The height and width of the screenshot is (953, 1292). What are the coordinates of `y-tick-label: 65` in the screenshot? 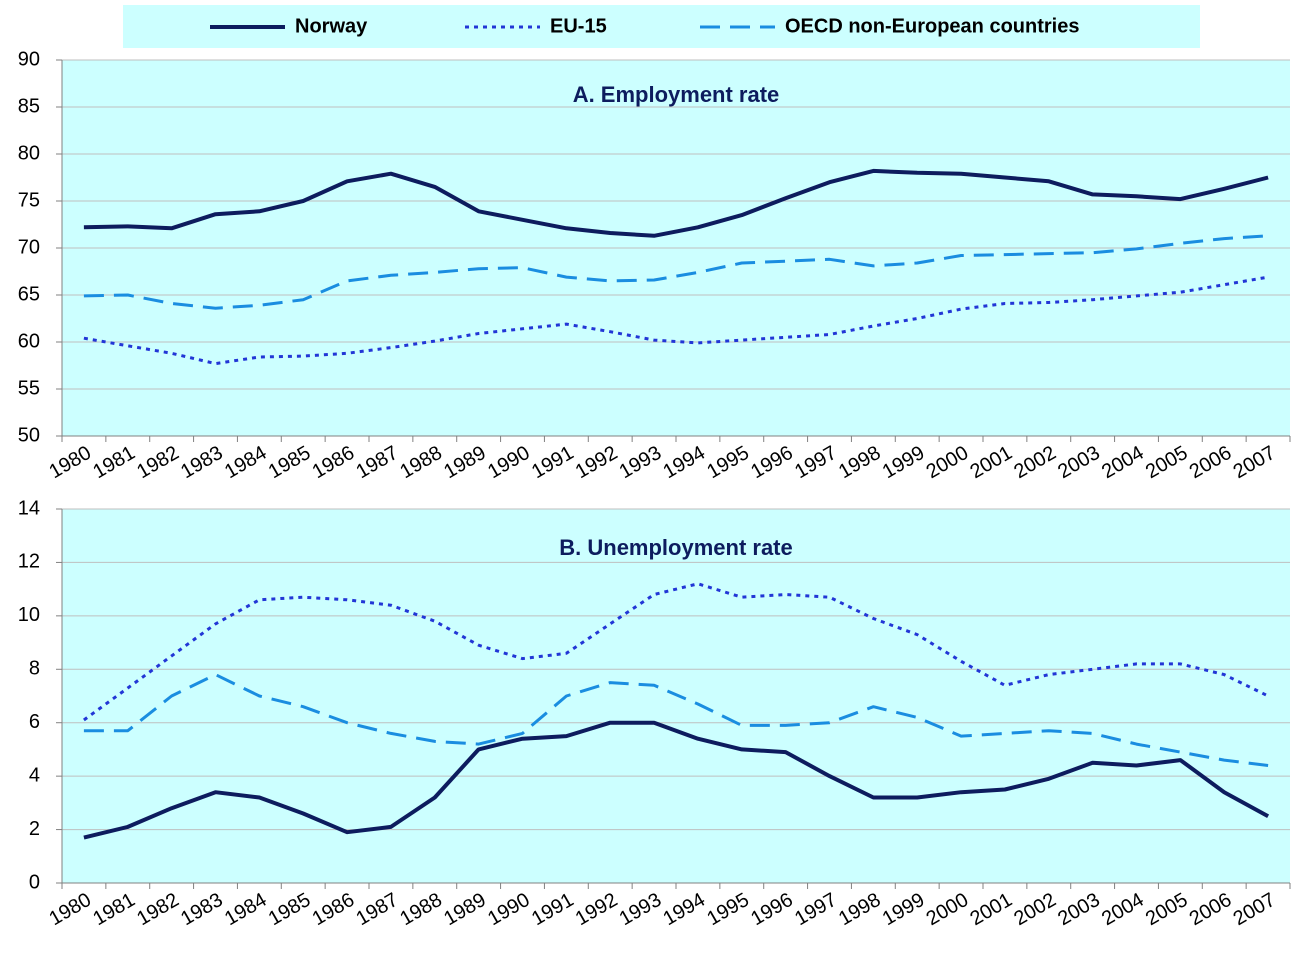 It's located at (29, 294).